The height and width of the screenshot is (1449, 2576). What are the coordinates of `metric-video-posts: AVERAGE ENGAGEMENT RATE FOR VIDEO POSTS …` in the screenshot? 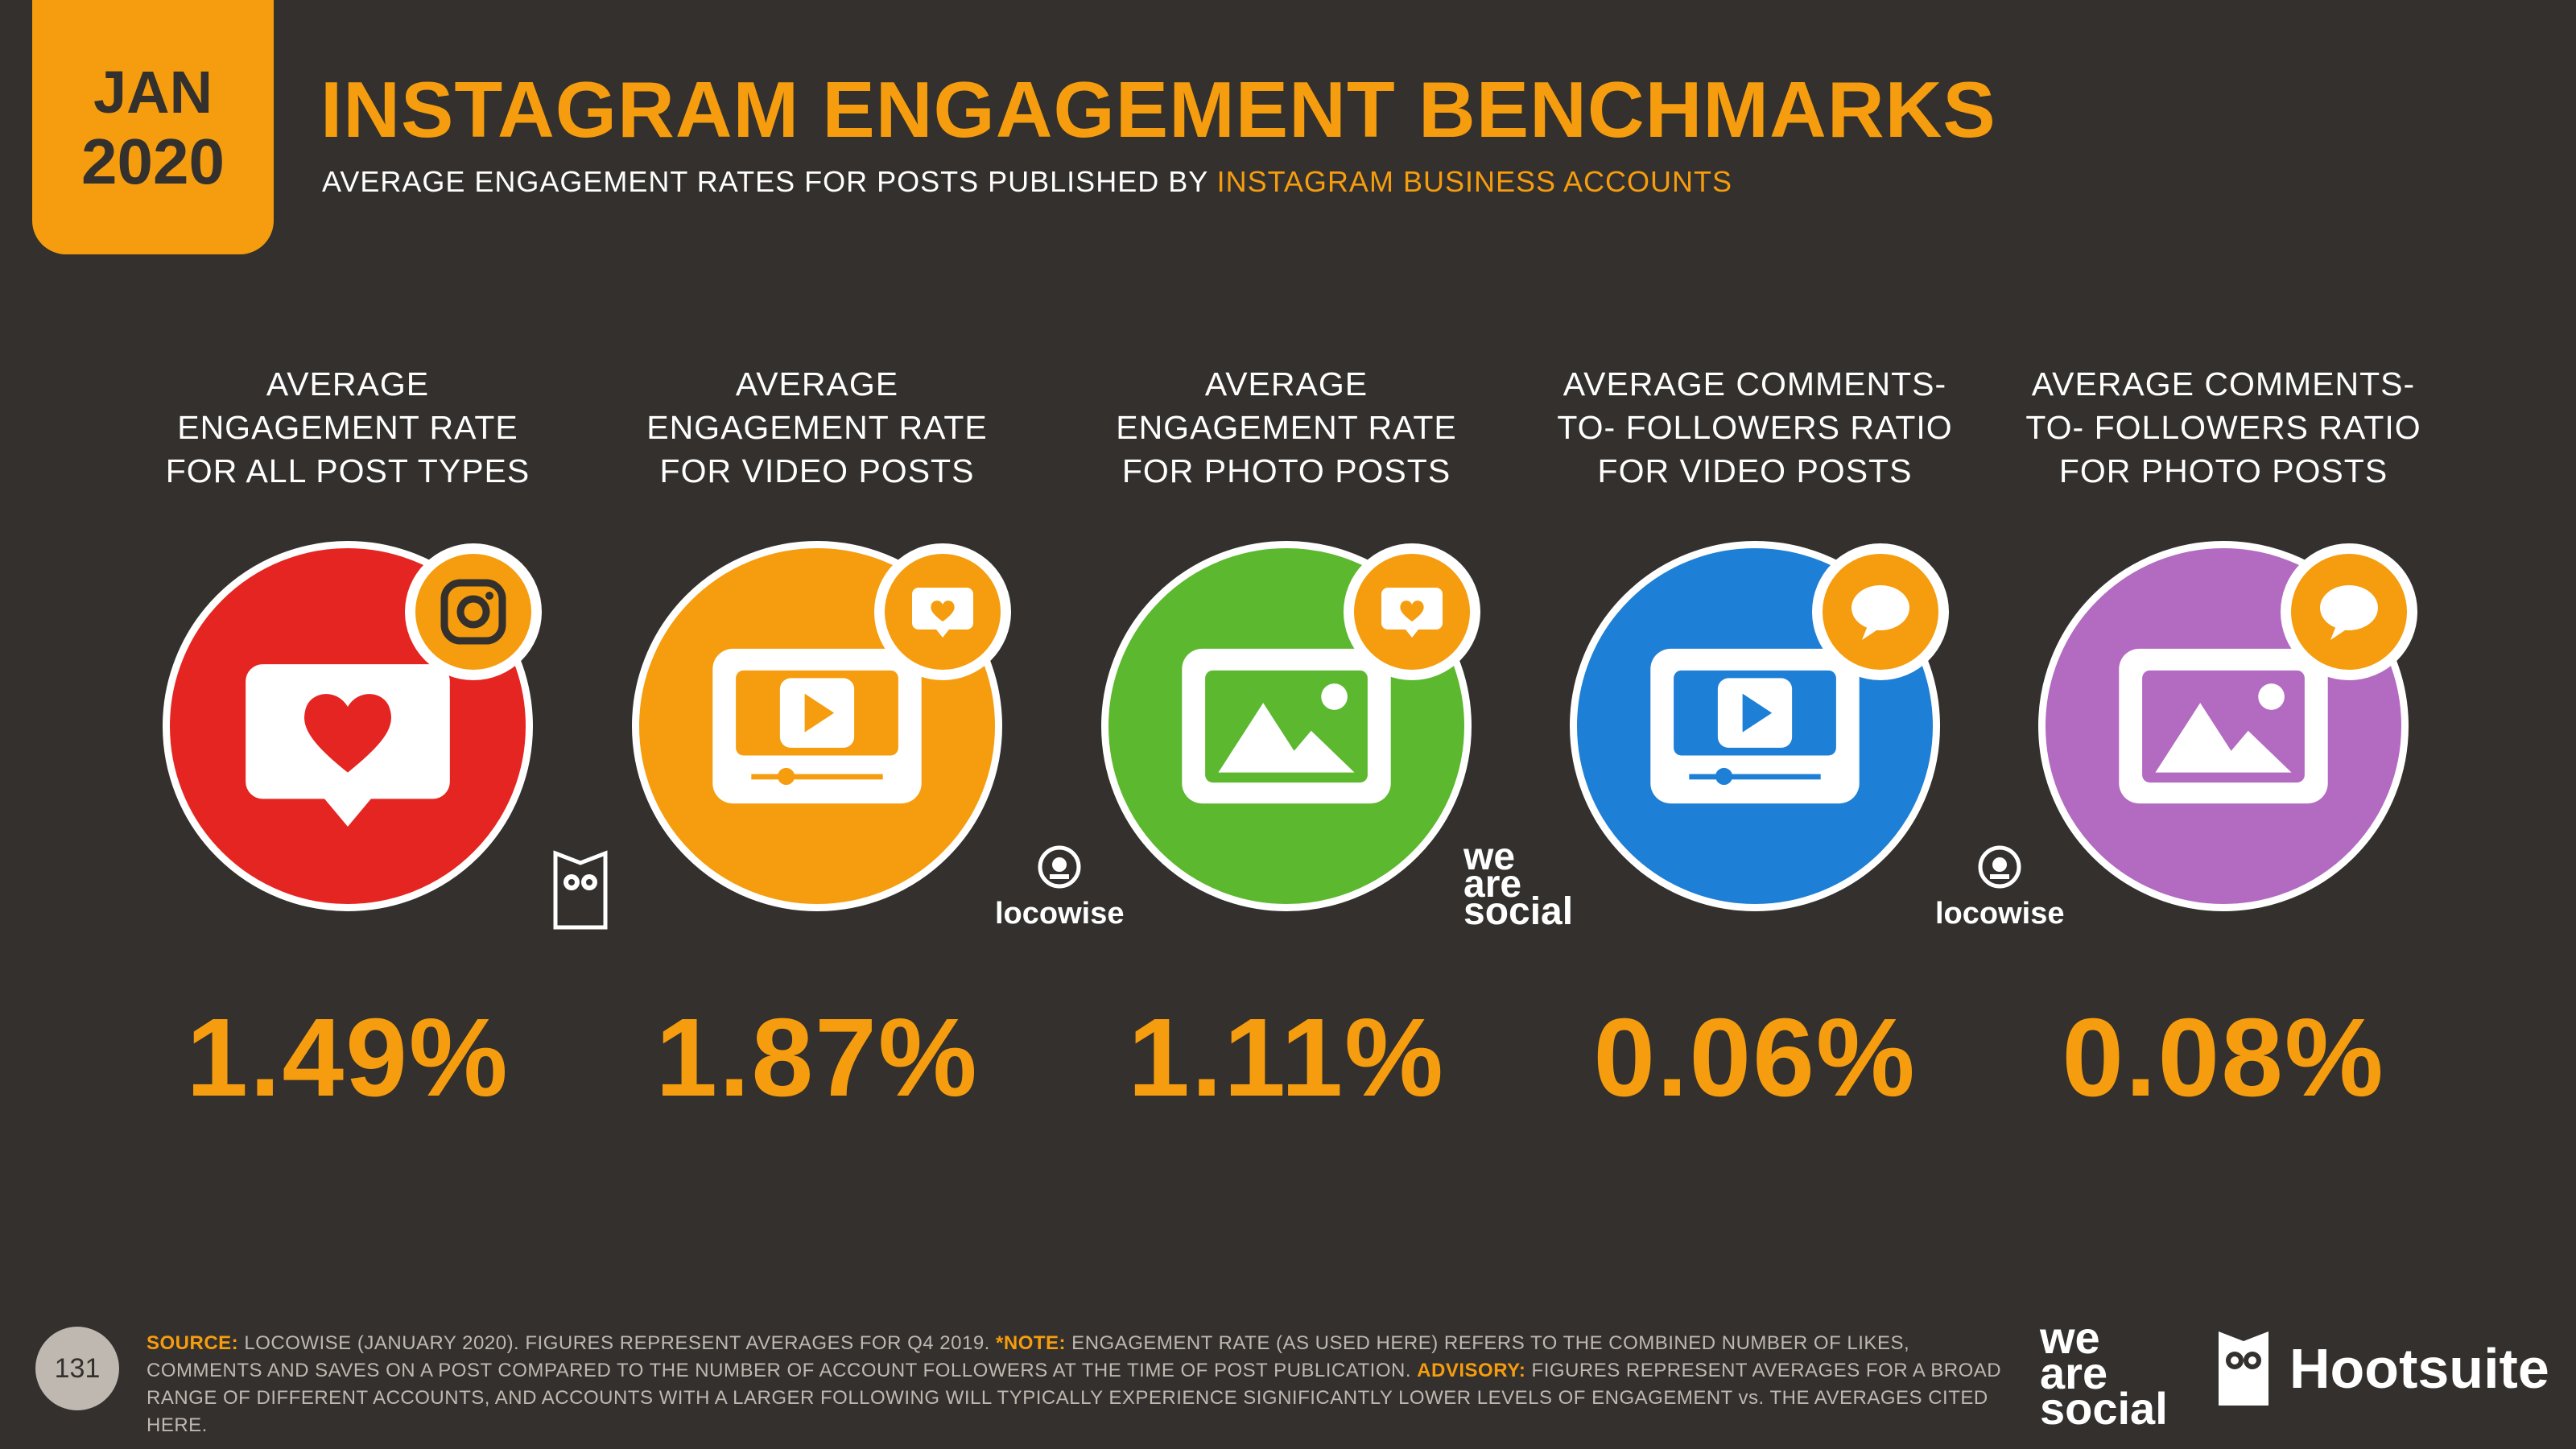 It's located at (817, 741).